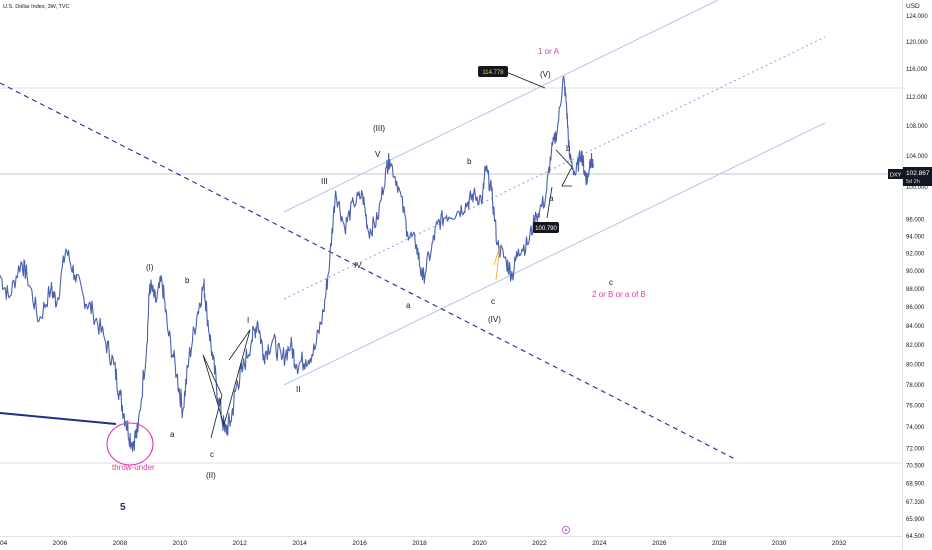 The width and height of the screenshot is (932, 550). What do you see at coordinates (915, 327) in the screenshot?
I see `y-tick-label: 84.000` at bounding box center [915, 327].